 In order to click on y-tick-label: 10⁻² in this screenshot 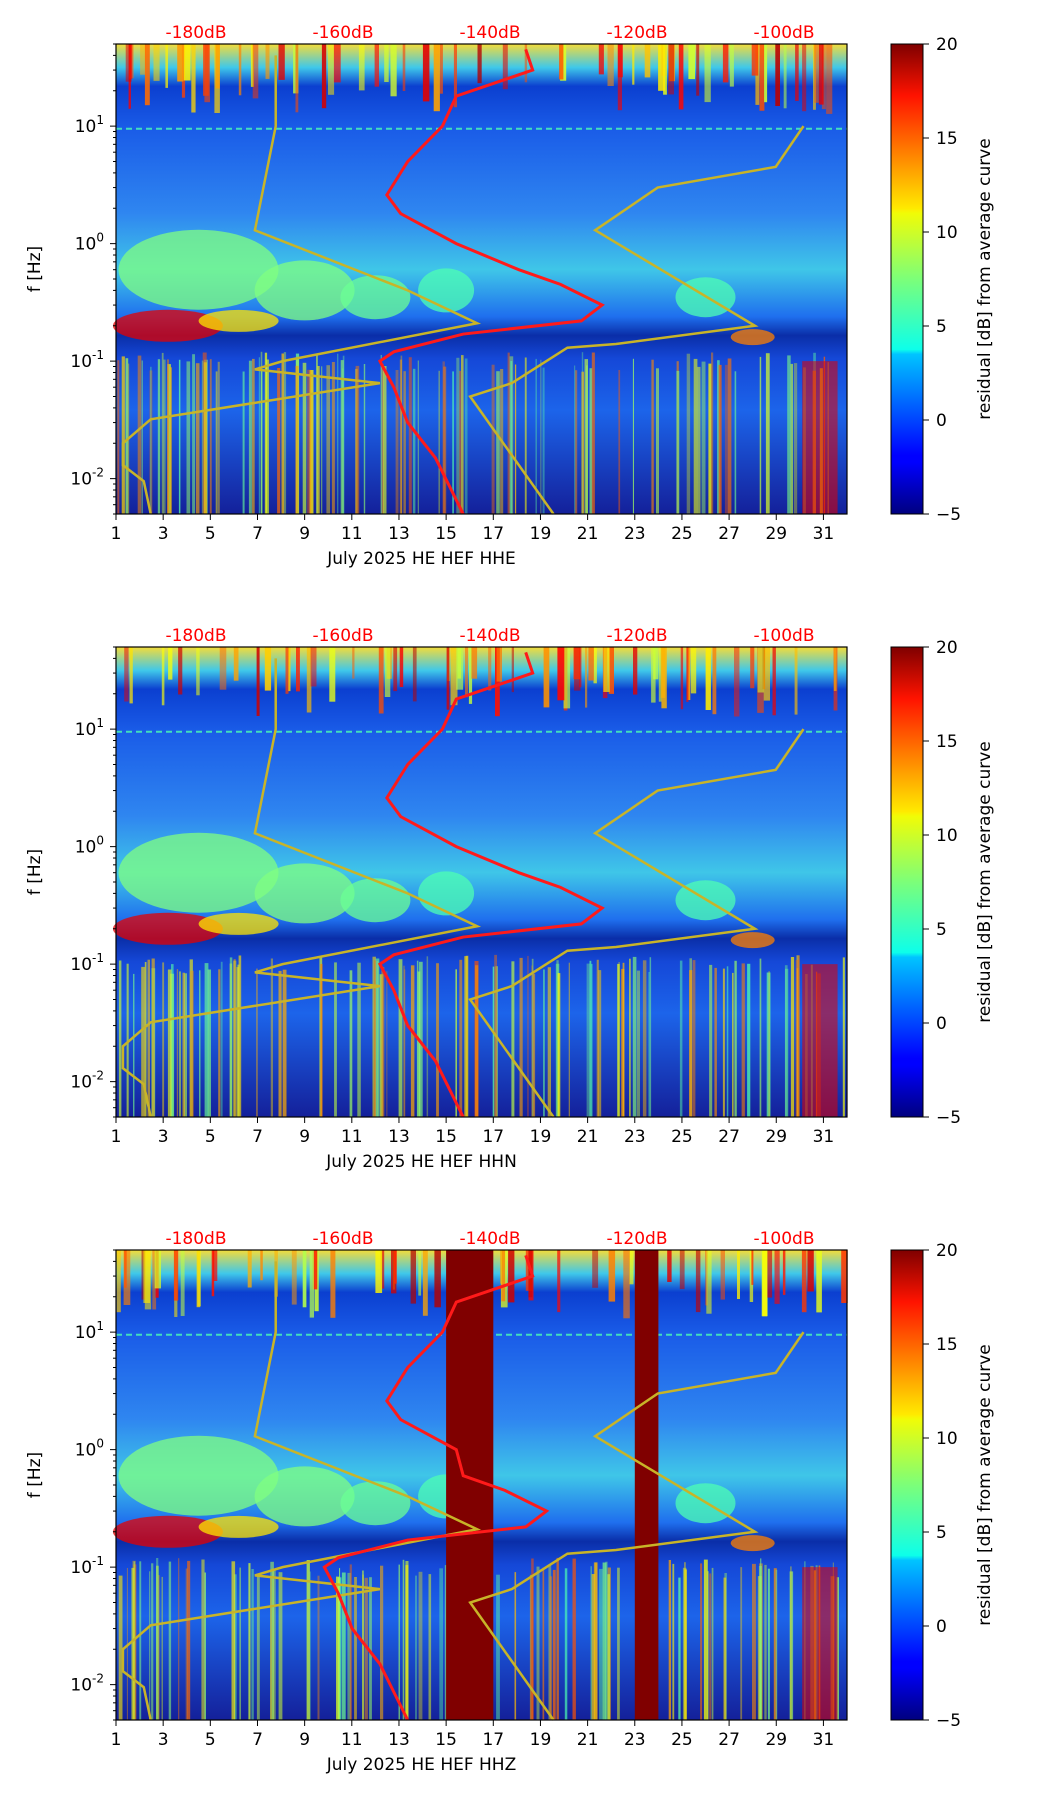, I will do `click(87, 478)`.